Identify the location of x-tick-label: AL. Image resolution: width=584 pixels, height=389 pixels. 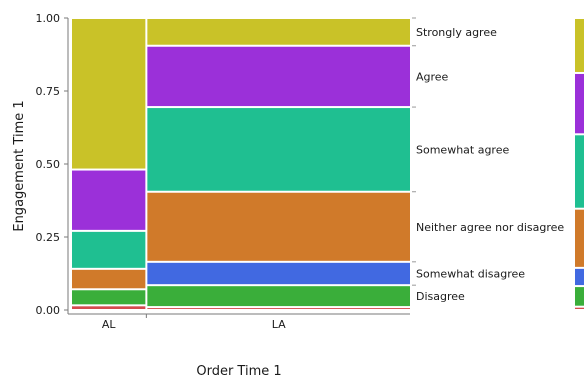
(109, 324).